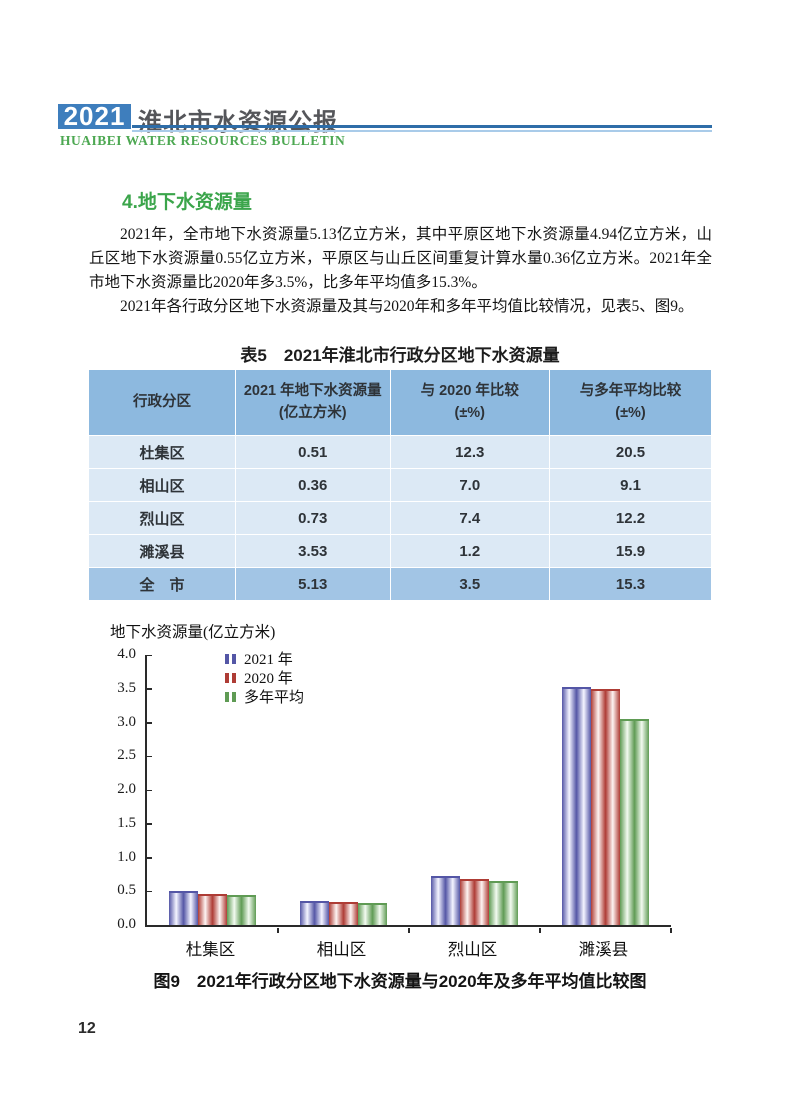 The image size is (800, 1093). What do you see at coordinates (630, 584) in the screenshot?
I see `table-cell: 15.3` at bounding box center [630, 584].